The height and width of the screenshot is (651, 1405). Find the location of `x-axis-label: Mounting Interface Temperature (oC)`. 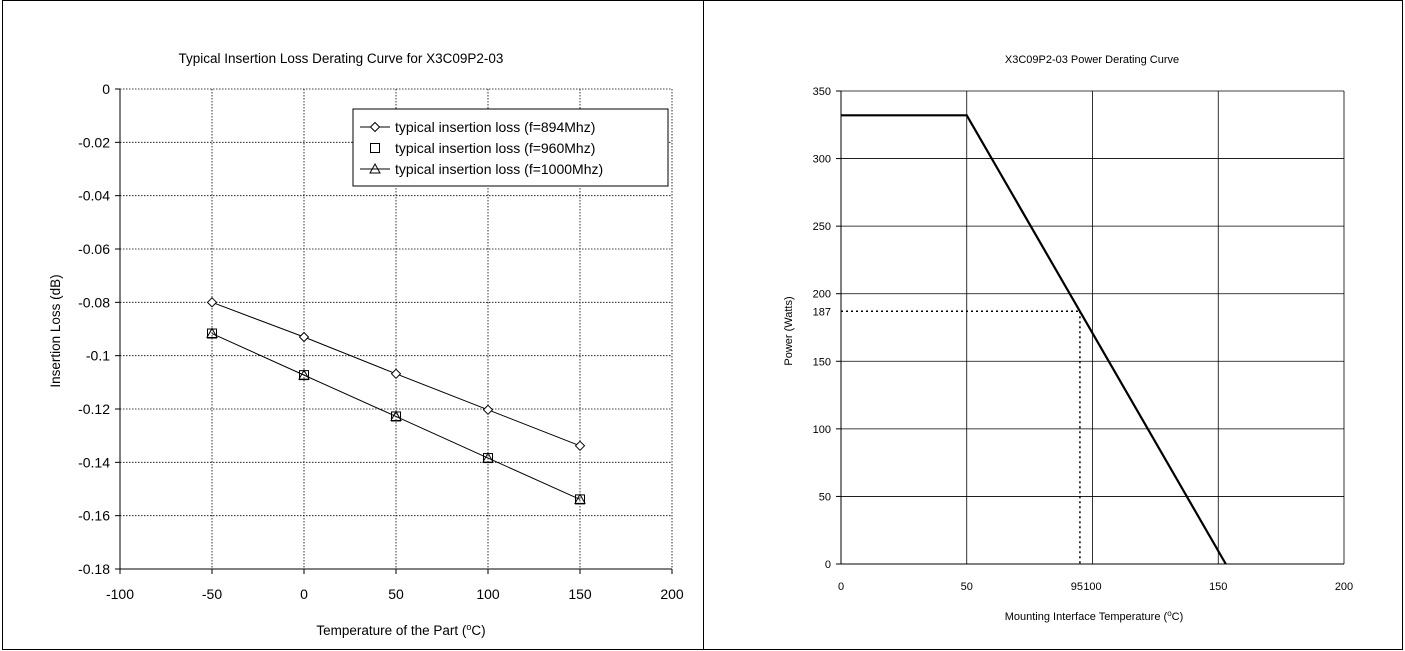

x-axis-label: Mounting Interface Temperature (oC) is located at coordinates (1094, 616).